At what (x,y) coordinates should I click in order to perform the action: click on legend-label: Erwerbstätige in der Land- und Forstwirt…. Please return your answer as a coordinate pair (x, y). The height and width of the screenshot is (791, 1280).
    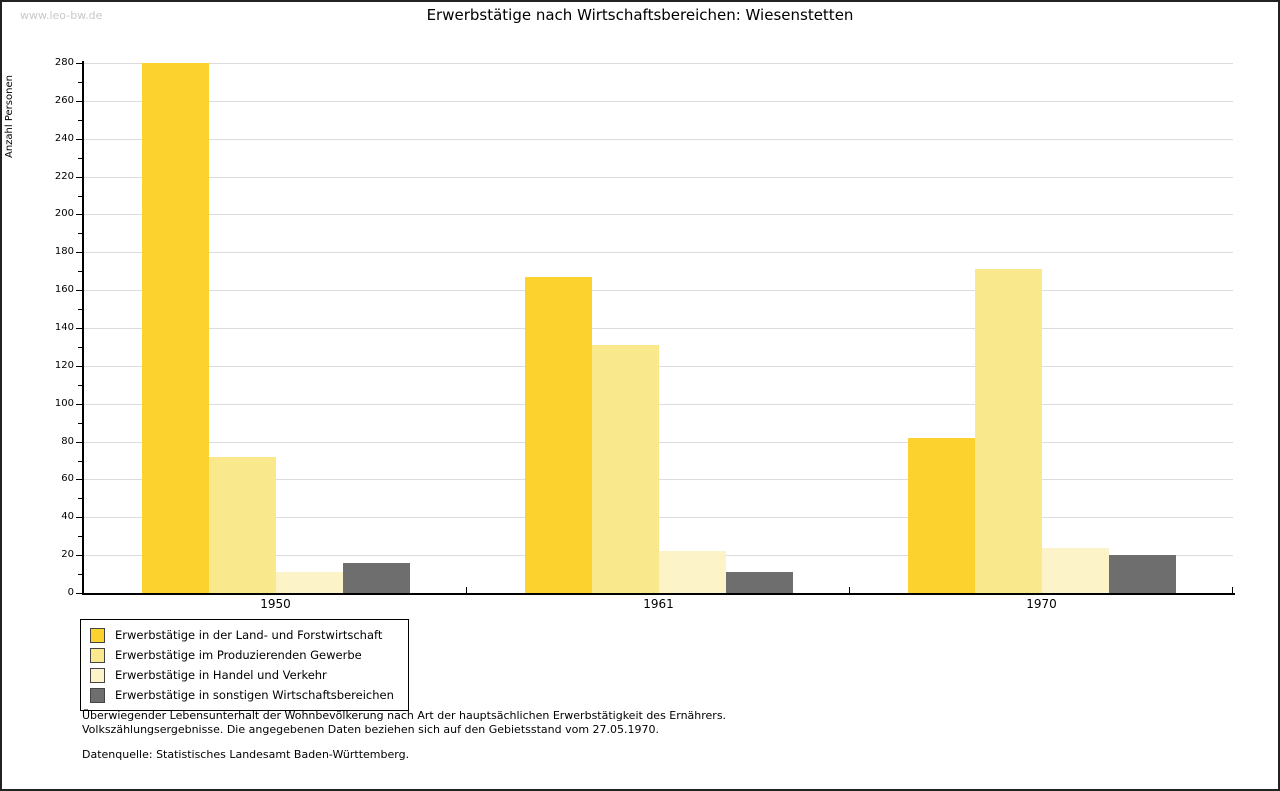
    Looking at the image, I should click on (249, 635).